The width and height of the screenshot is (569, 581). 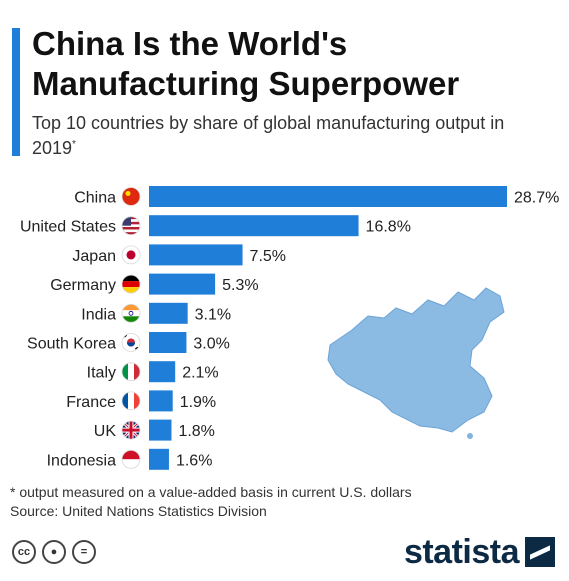 I want to click on value-label: 3.1%, so click(x=213, y=314).